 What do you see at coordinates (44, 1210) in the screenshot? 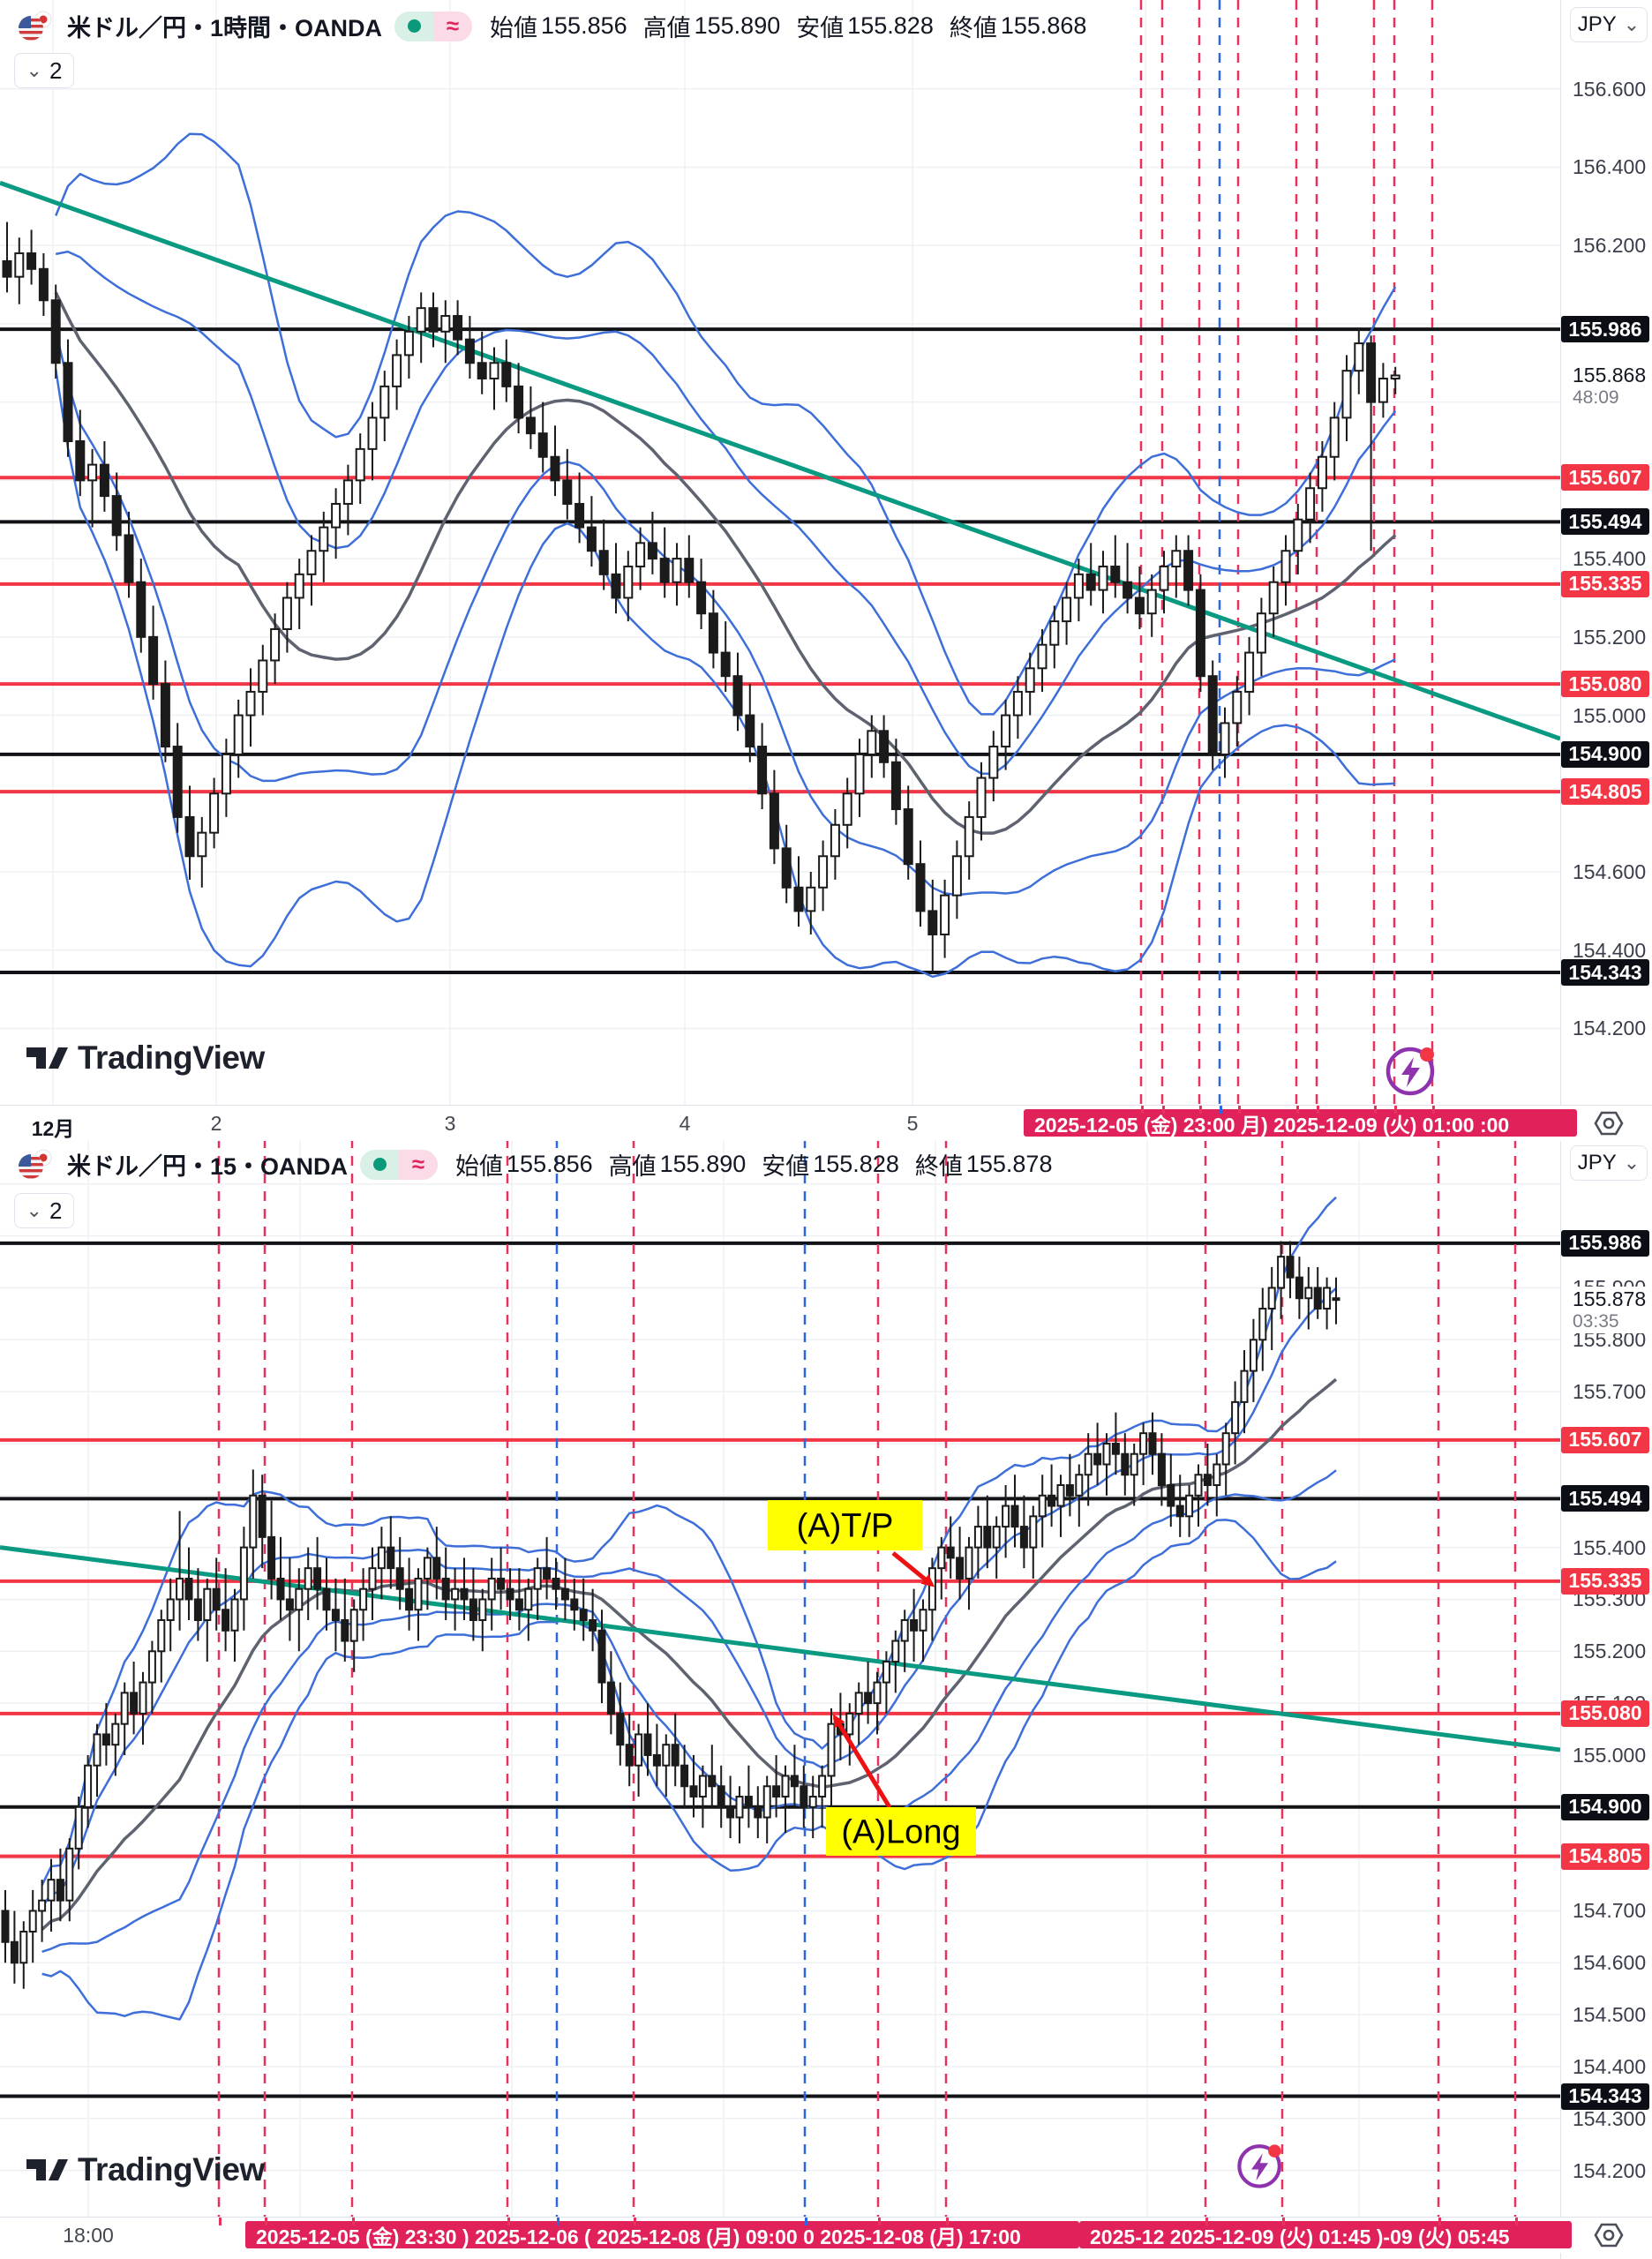
I see `indicator-collapse-button-15m: ⌄ 2` at bounding box center [44, 1210].